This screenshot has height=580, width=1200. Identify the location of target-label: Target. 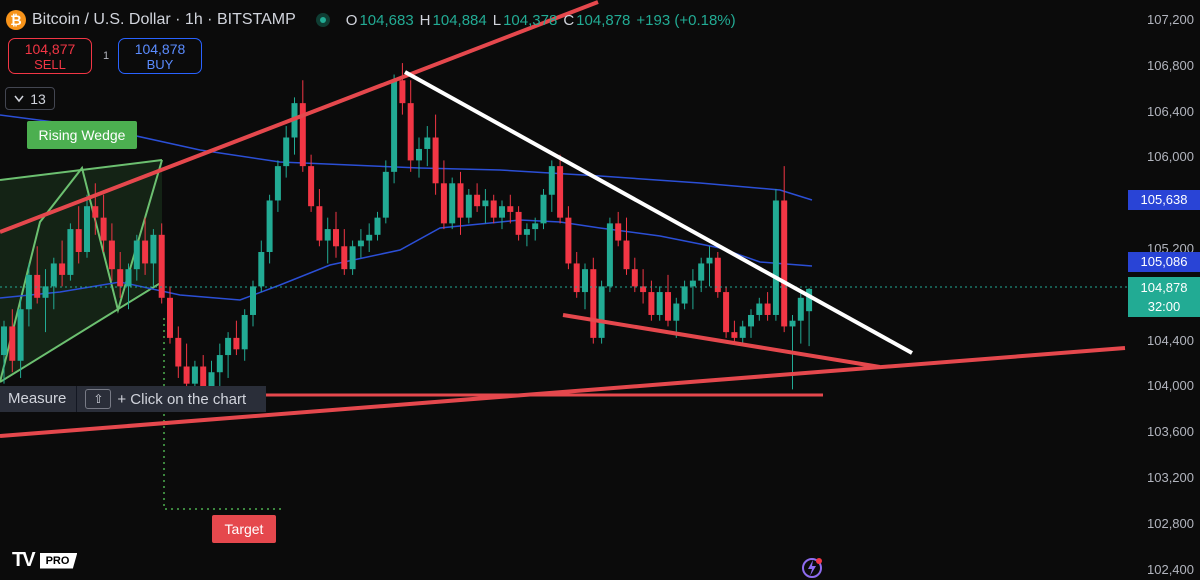
(244, 529).